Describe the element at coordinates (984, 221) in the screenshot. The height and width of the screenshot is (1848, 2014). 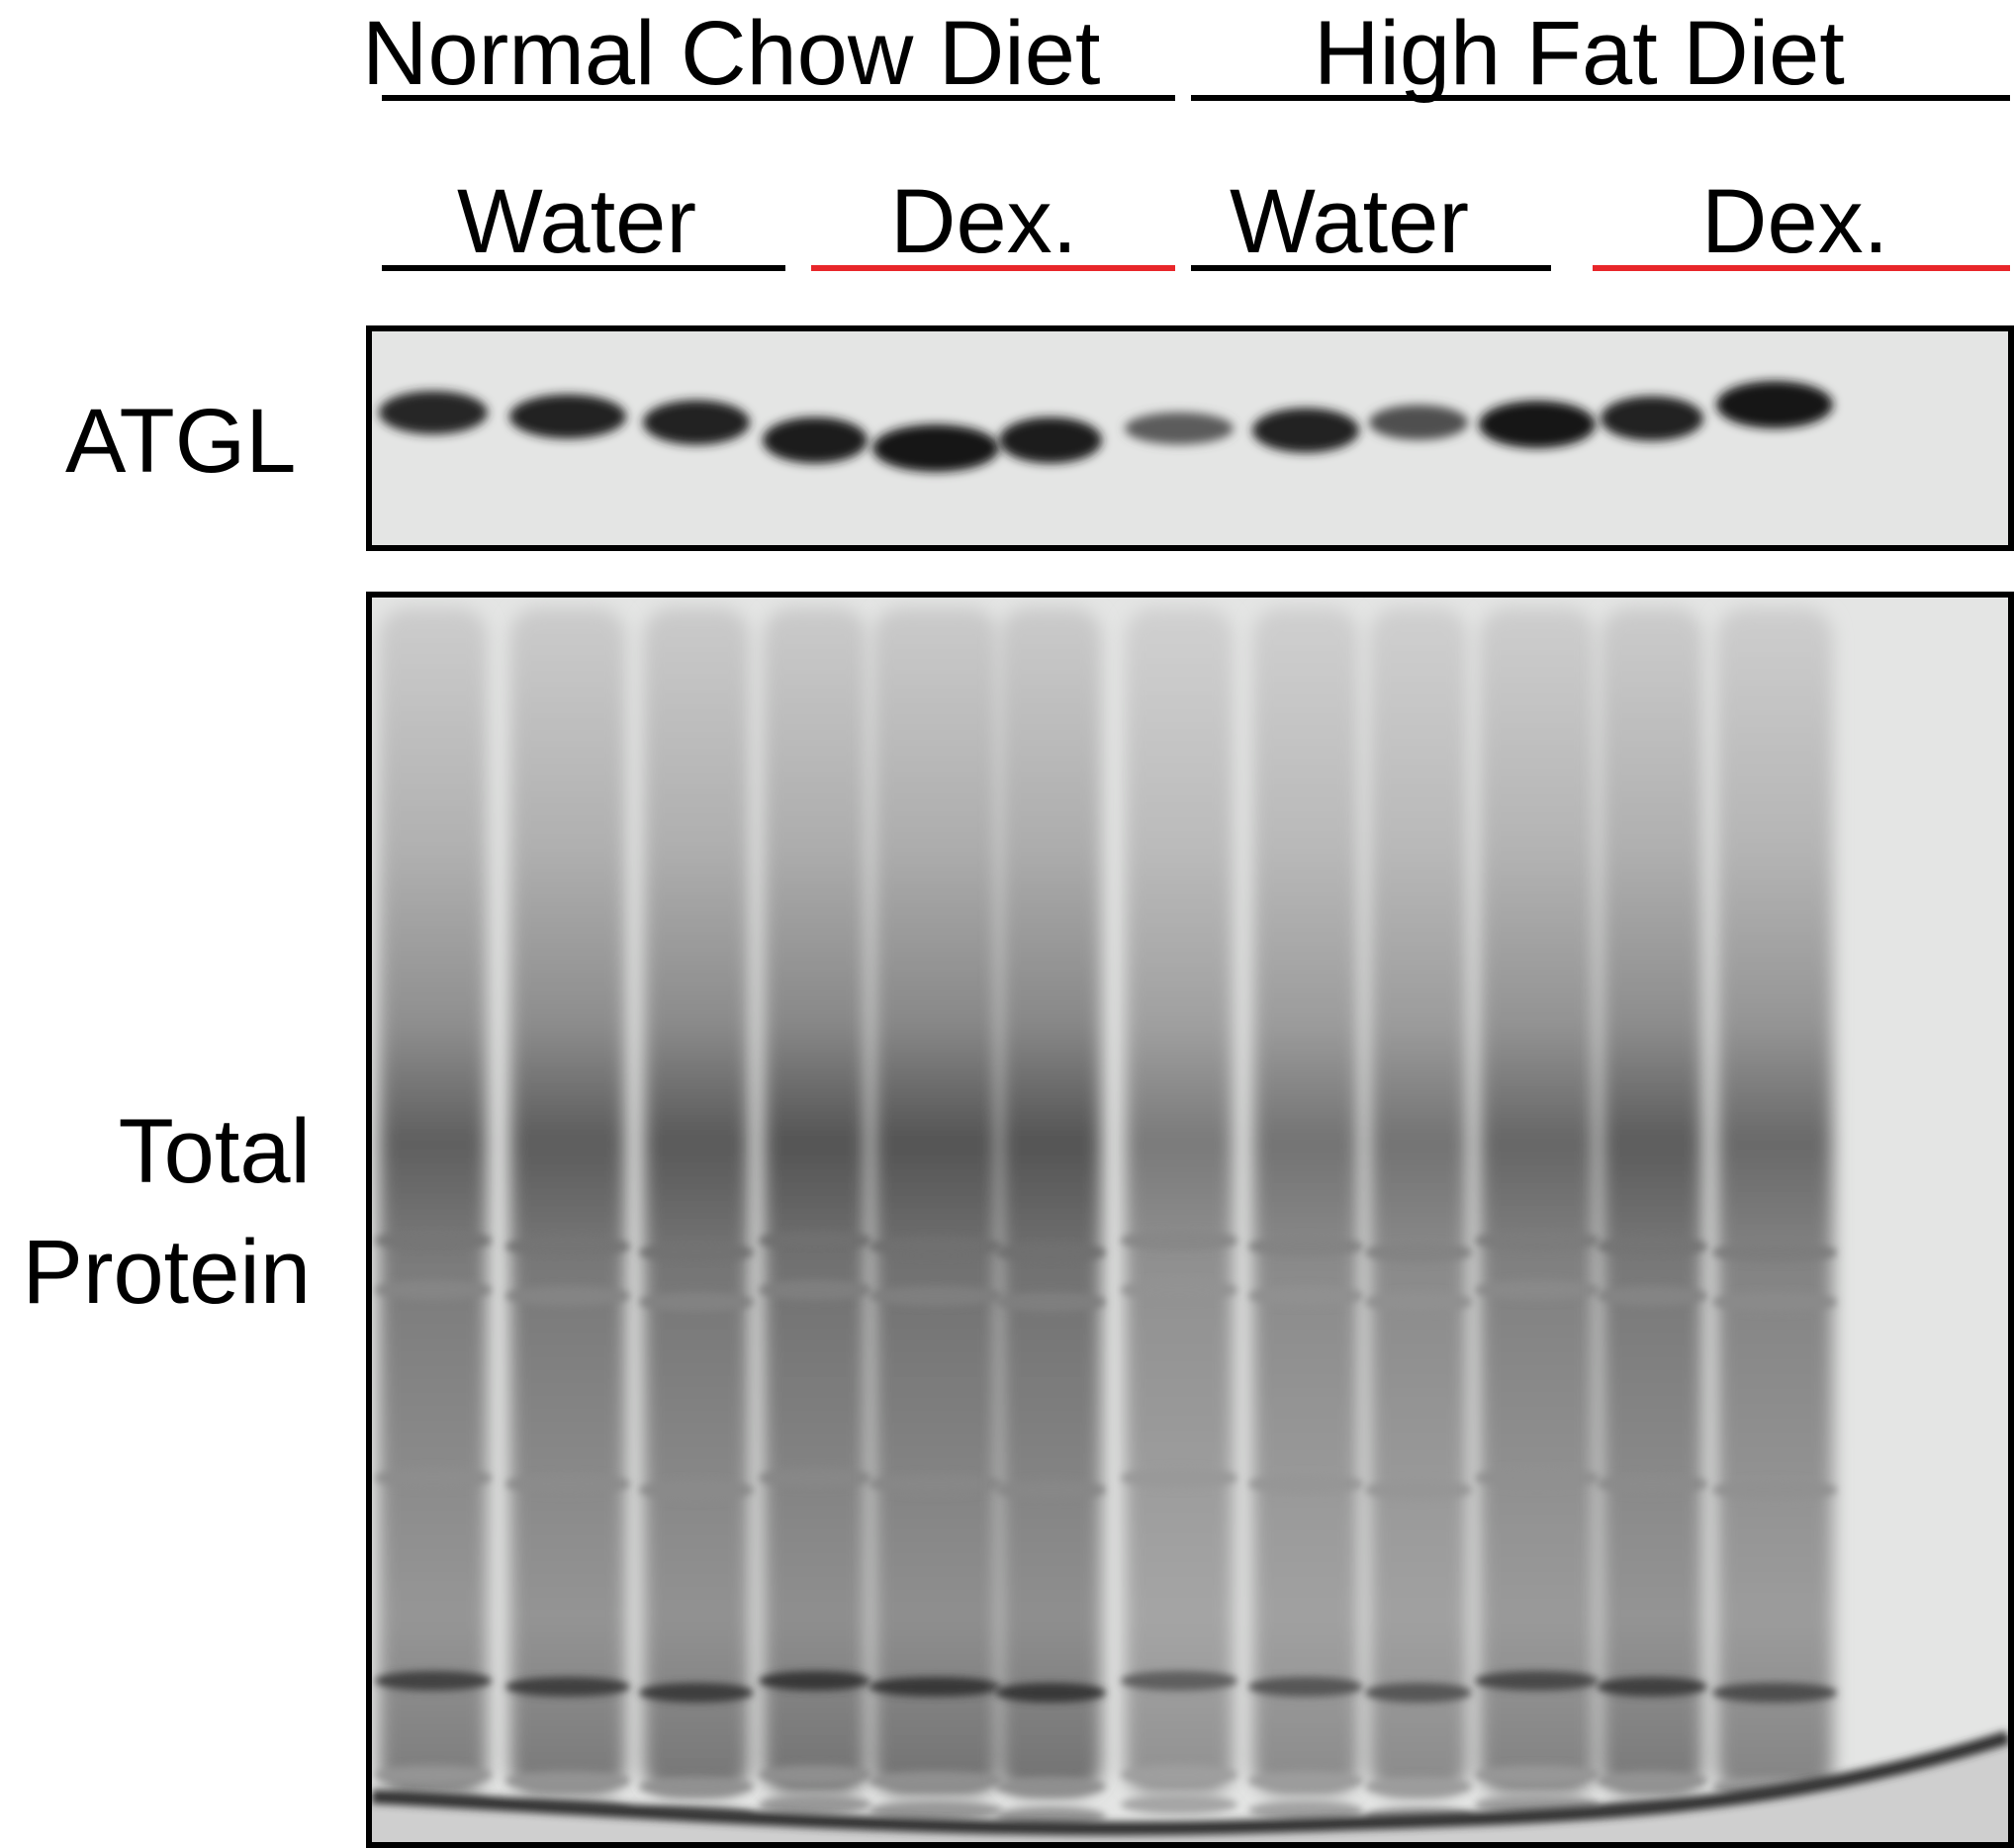
I see `treatment-label-dex-1: Dex.` at that location.